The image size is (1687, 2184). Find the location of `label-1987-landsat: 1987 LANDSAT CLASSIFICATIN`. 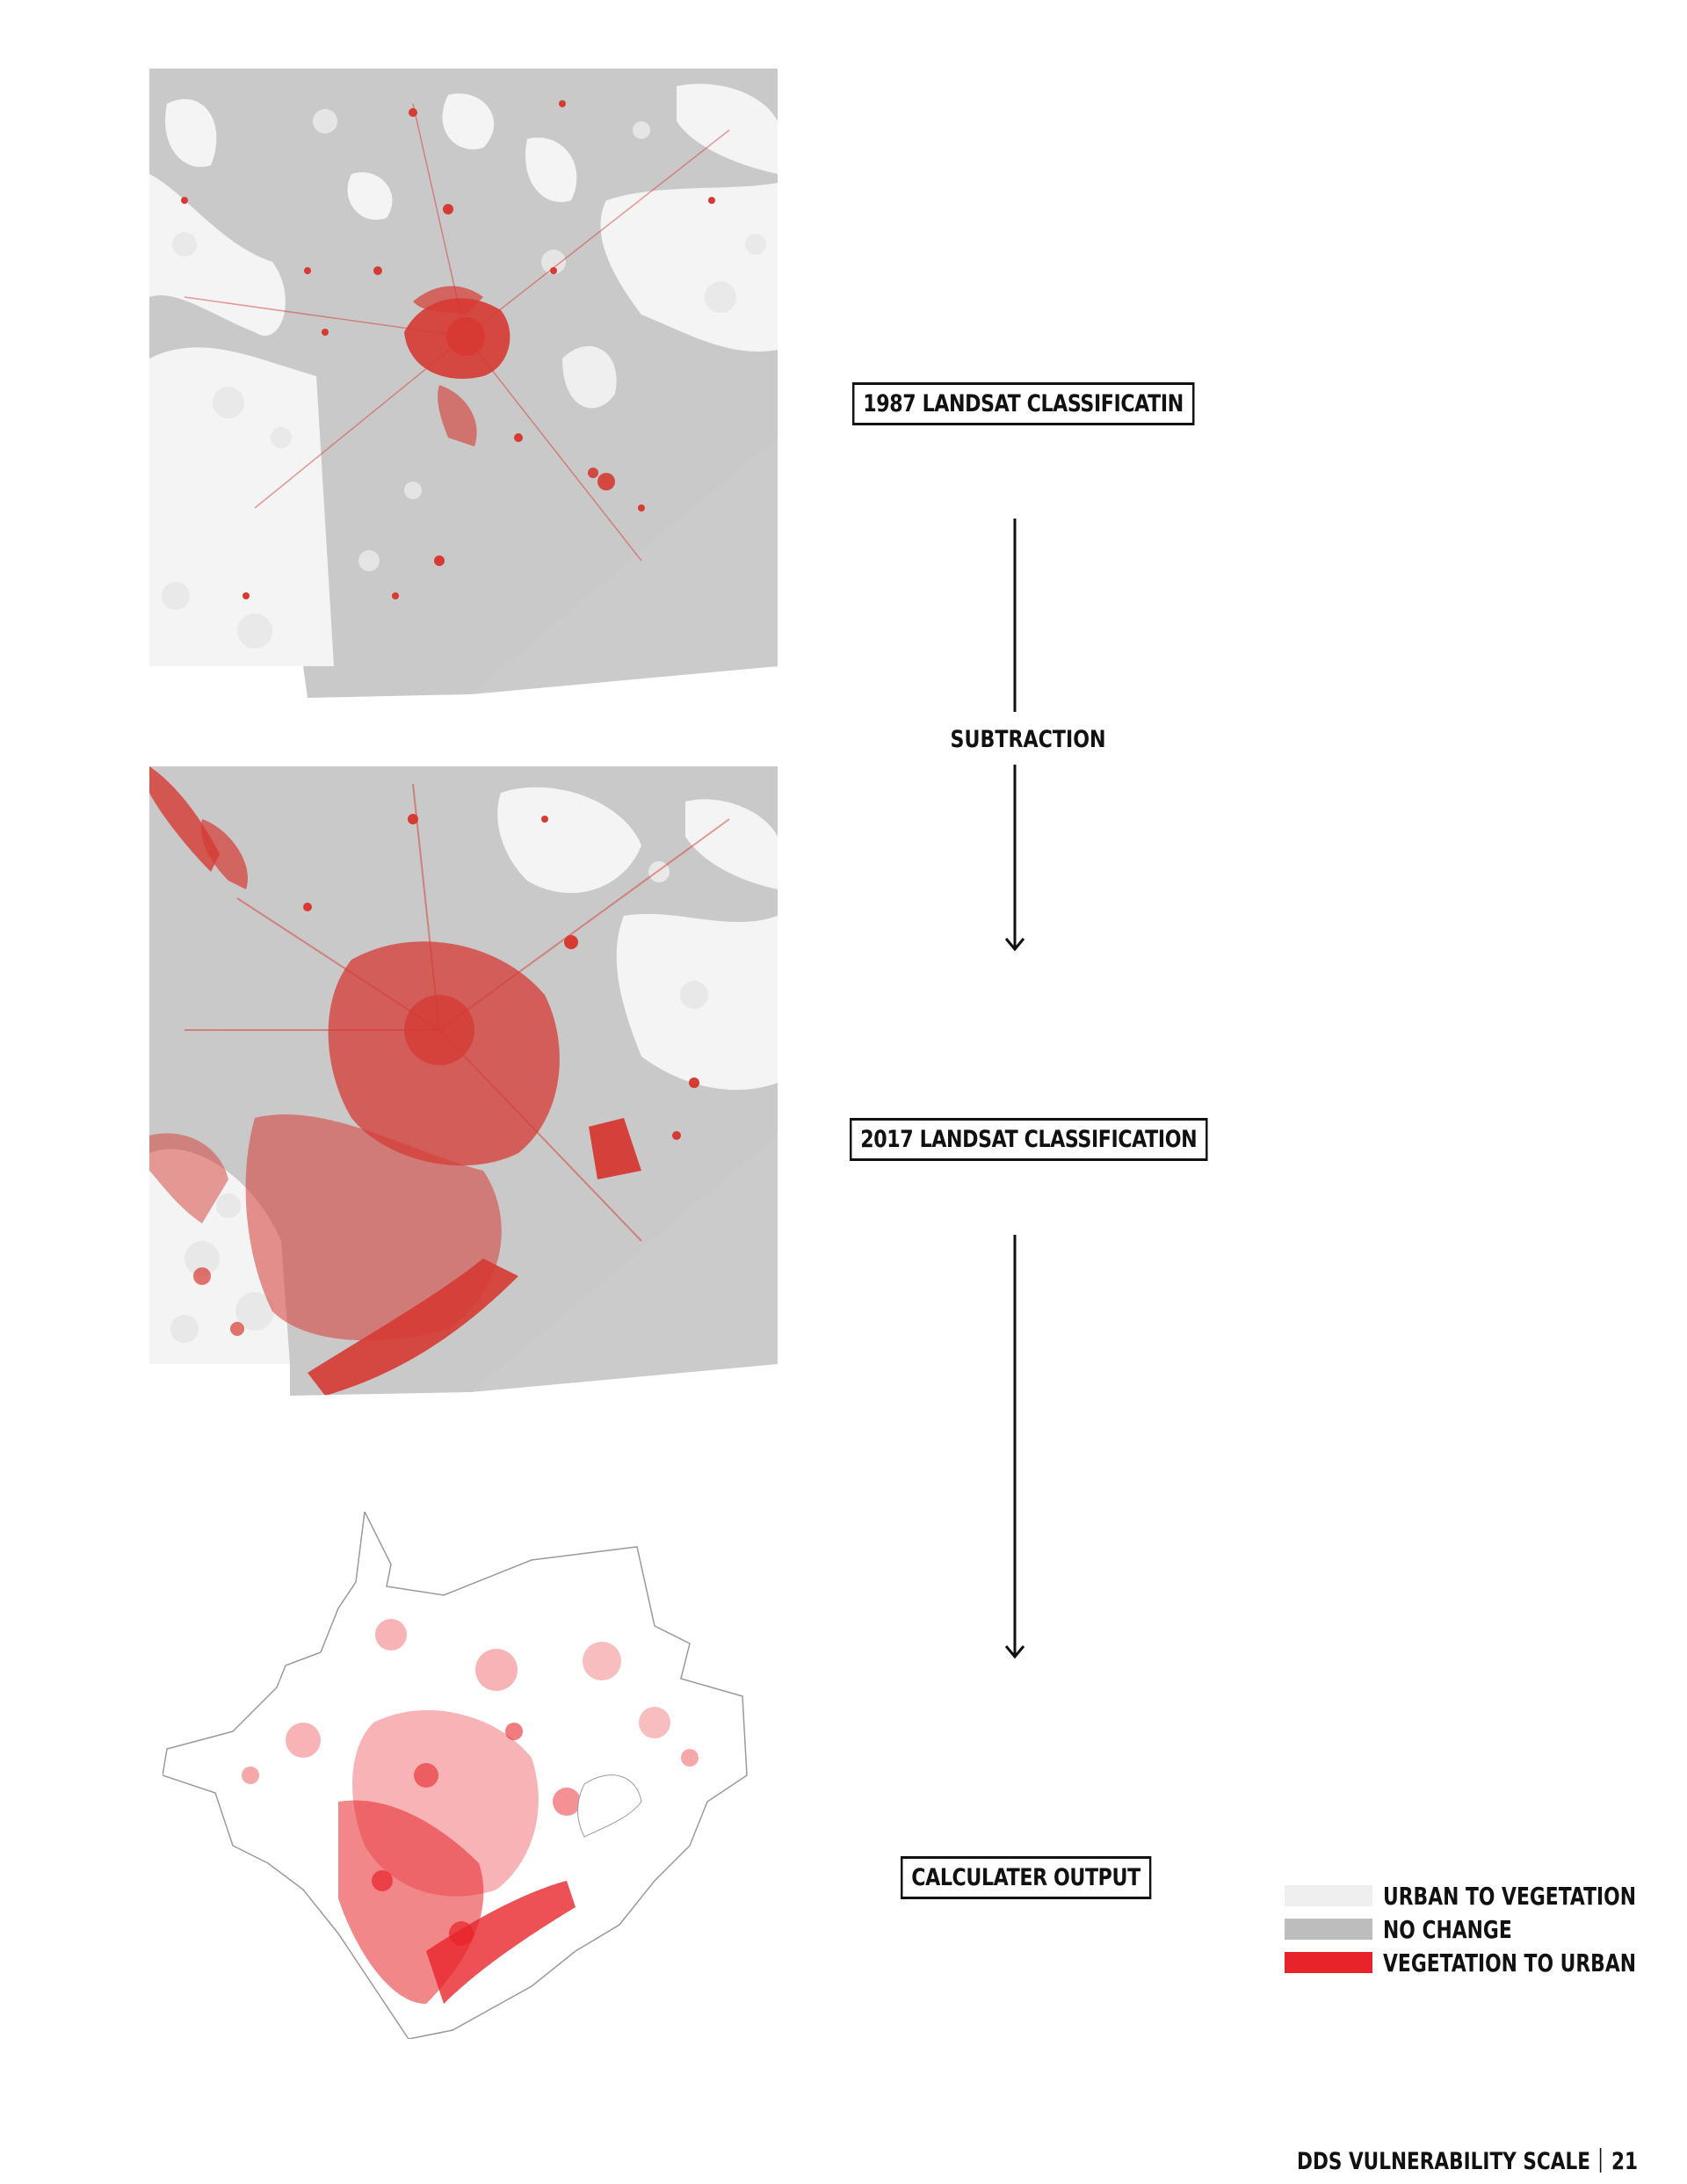

label-1987-landsat: 1987 LANDSAT CLASSIFICATIN is located at coordinates (1023, 403).